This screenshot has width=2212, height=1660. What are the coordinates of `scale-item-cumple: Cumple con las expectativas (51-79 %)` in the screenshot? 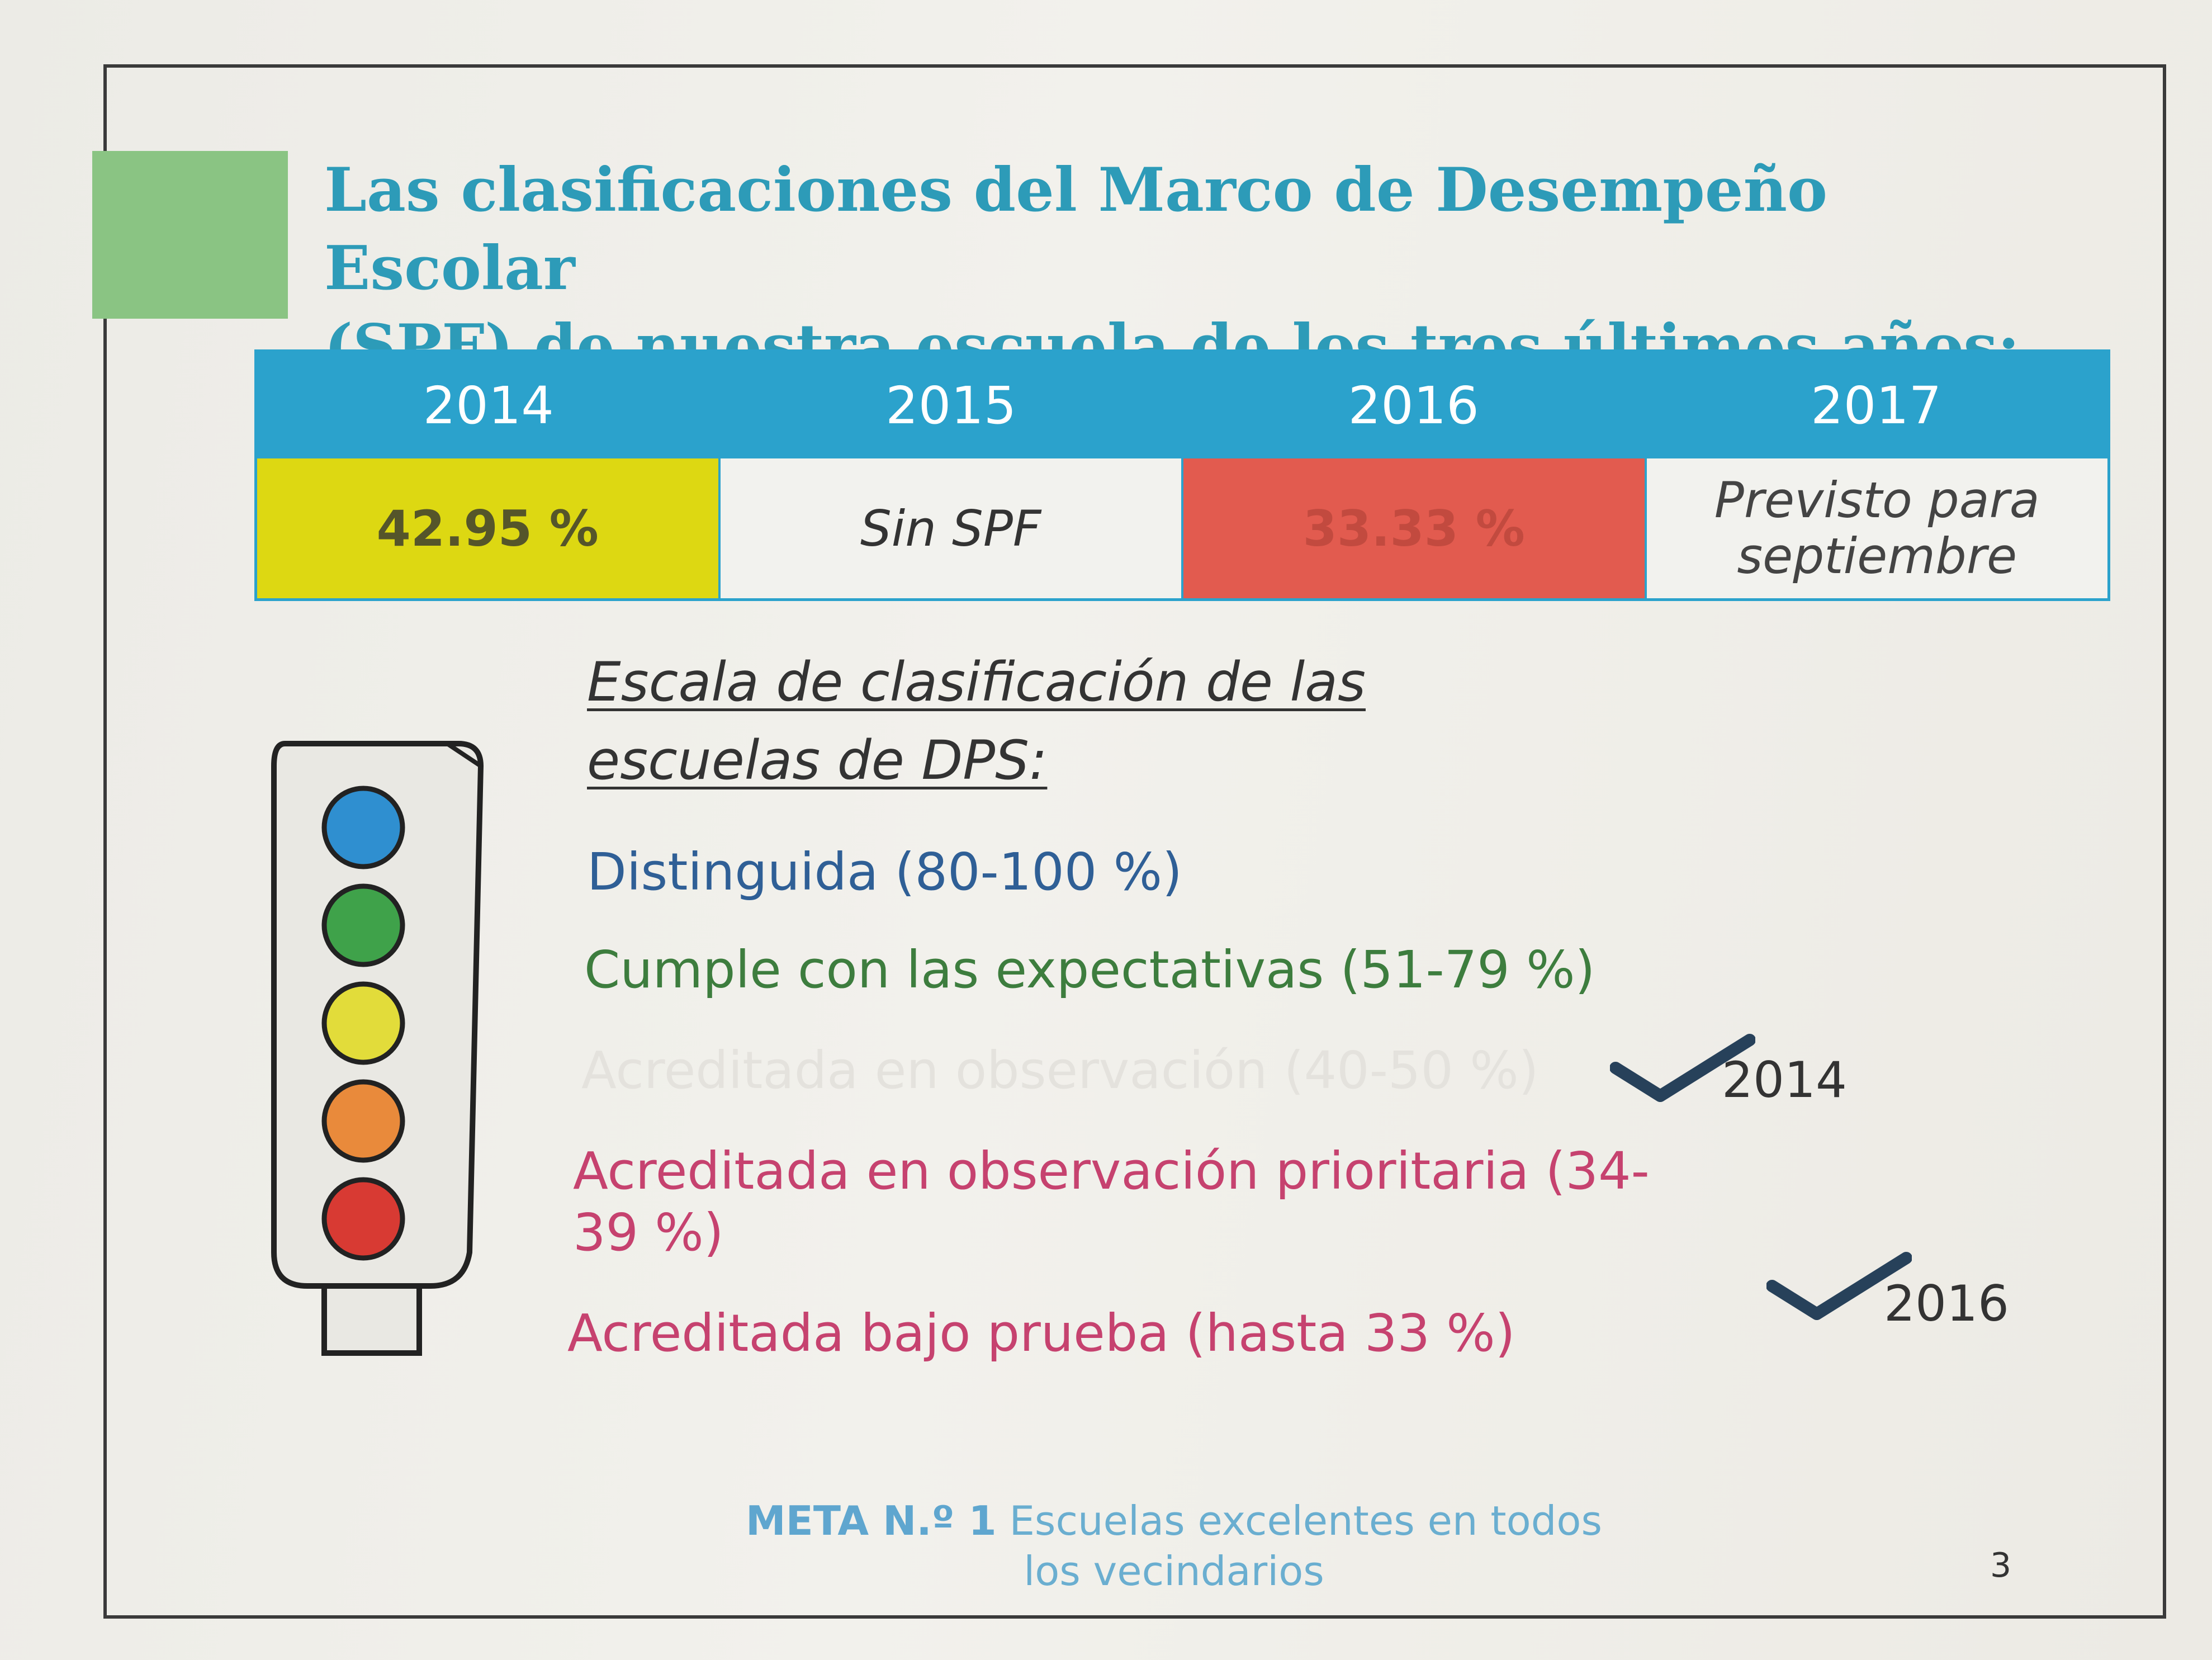 It's located at (1089, 970).